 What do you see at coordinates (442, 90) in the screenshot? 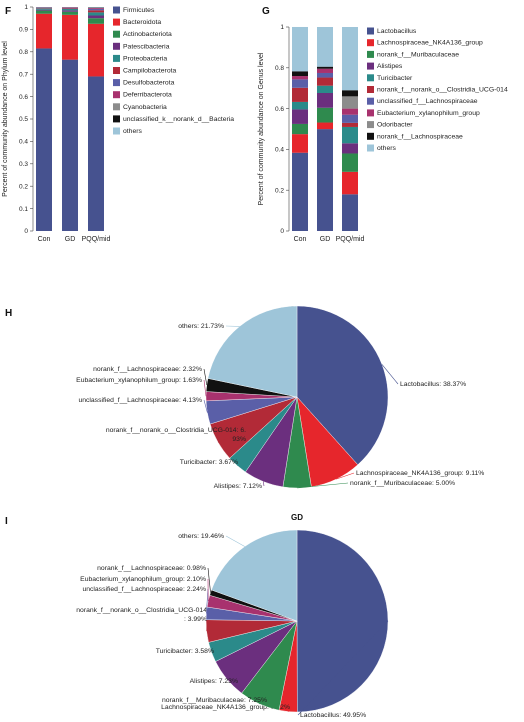
I see `legend-label-norank-f-norank-o-clostridia-ucg-014: norank_f__norank_o__Clostridia_UCG-014` at bounding box center [442, 90].